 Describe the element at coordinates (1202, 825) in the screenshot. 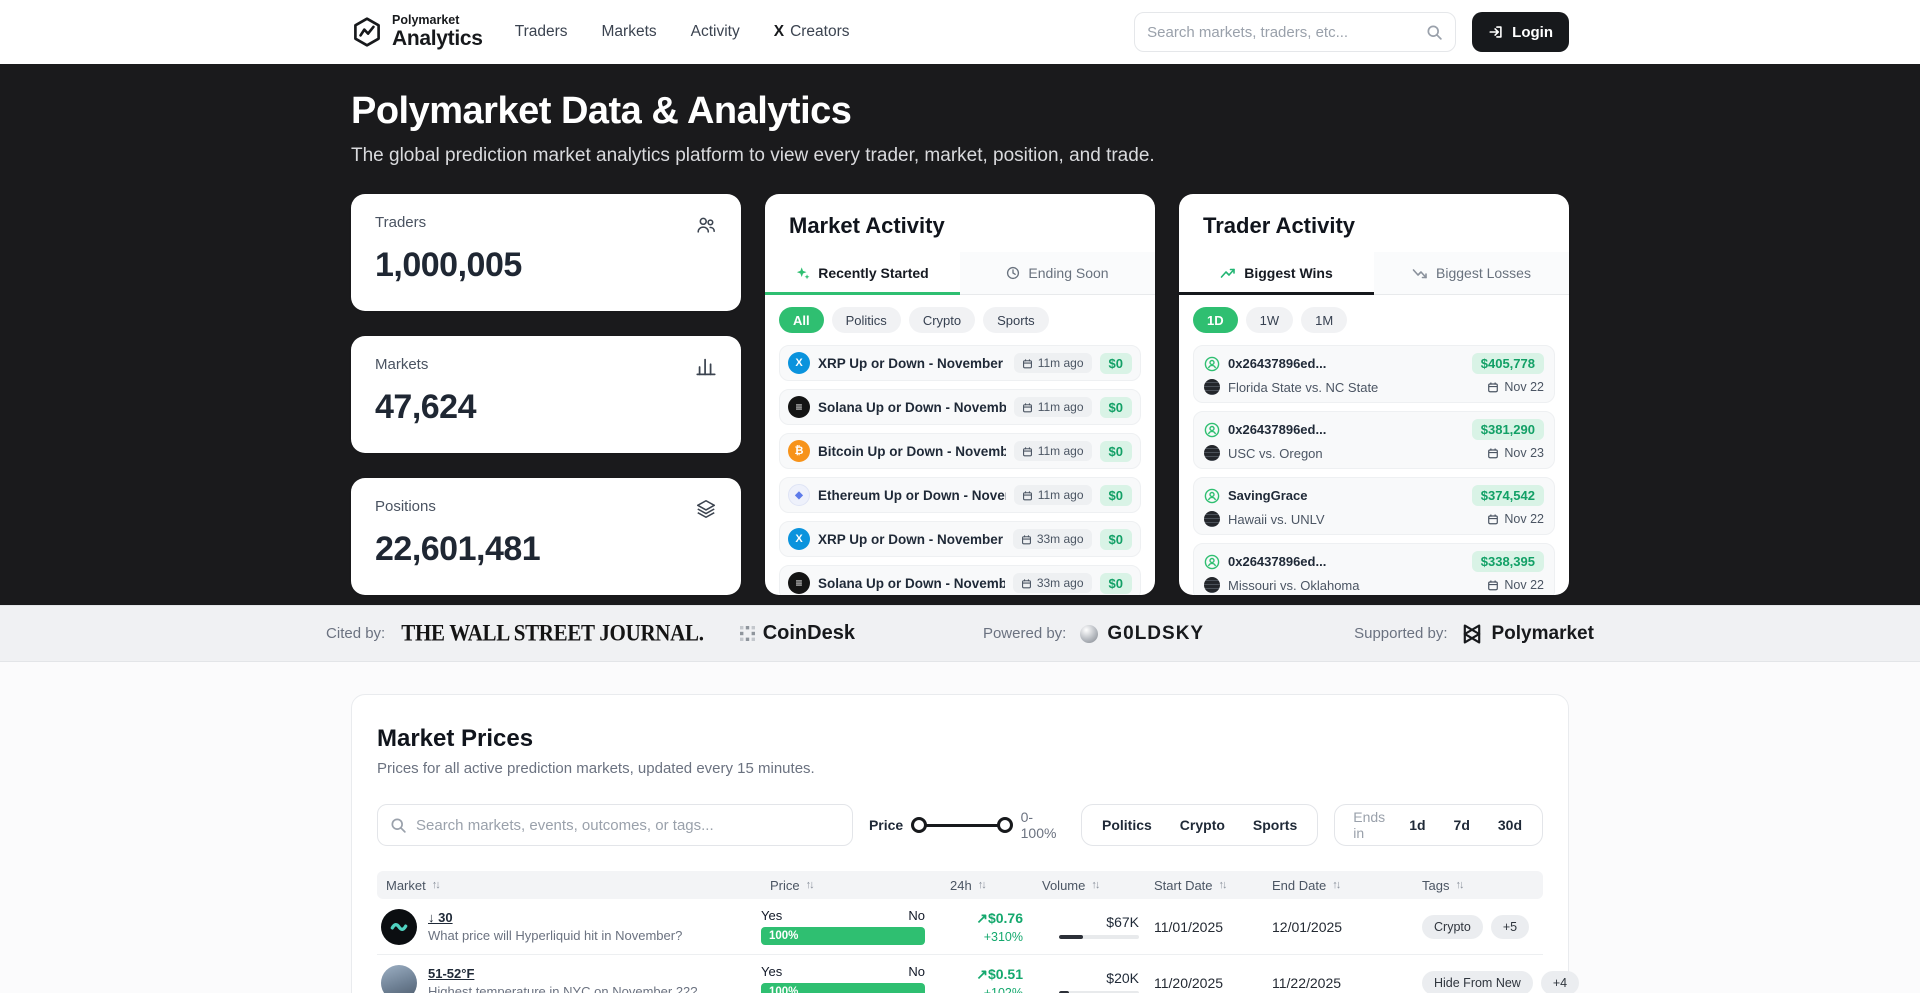

I see `category-button-crypto: Crypto` at that location.